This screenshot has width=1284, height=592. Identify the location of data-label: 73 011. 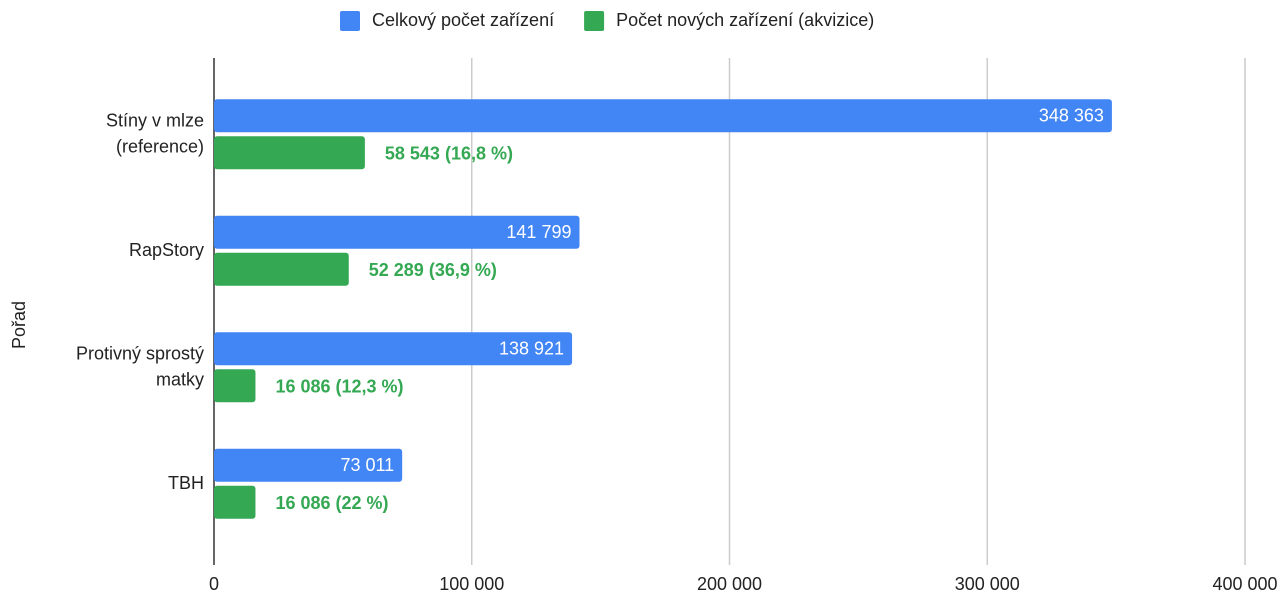
(367, 465).